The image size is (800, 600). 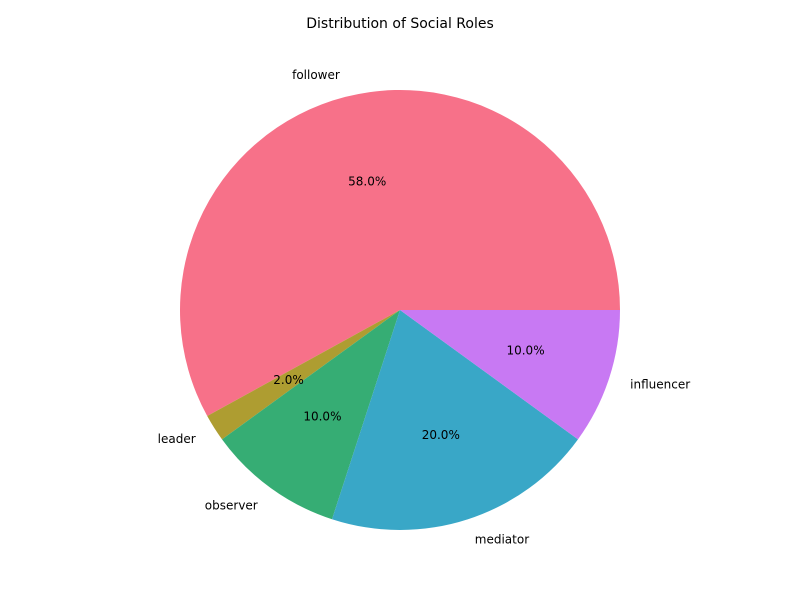 What do you see at coordinates (231, 505) in the screenshot?
I see `slice-label-observer: observer` at bounding box center [231, 505].